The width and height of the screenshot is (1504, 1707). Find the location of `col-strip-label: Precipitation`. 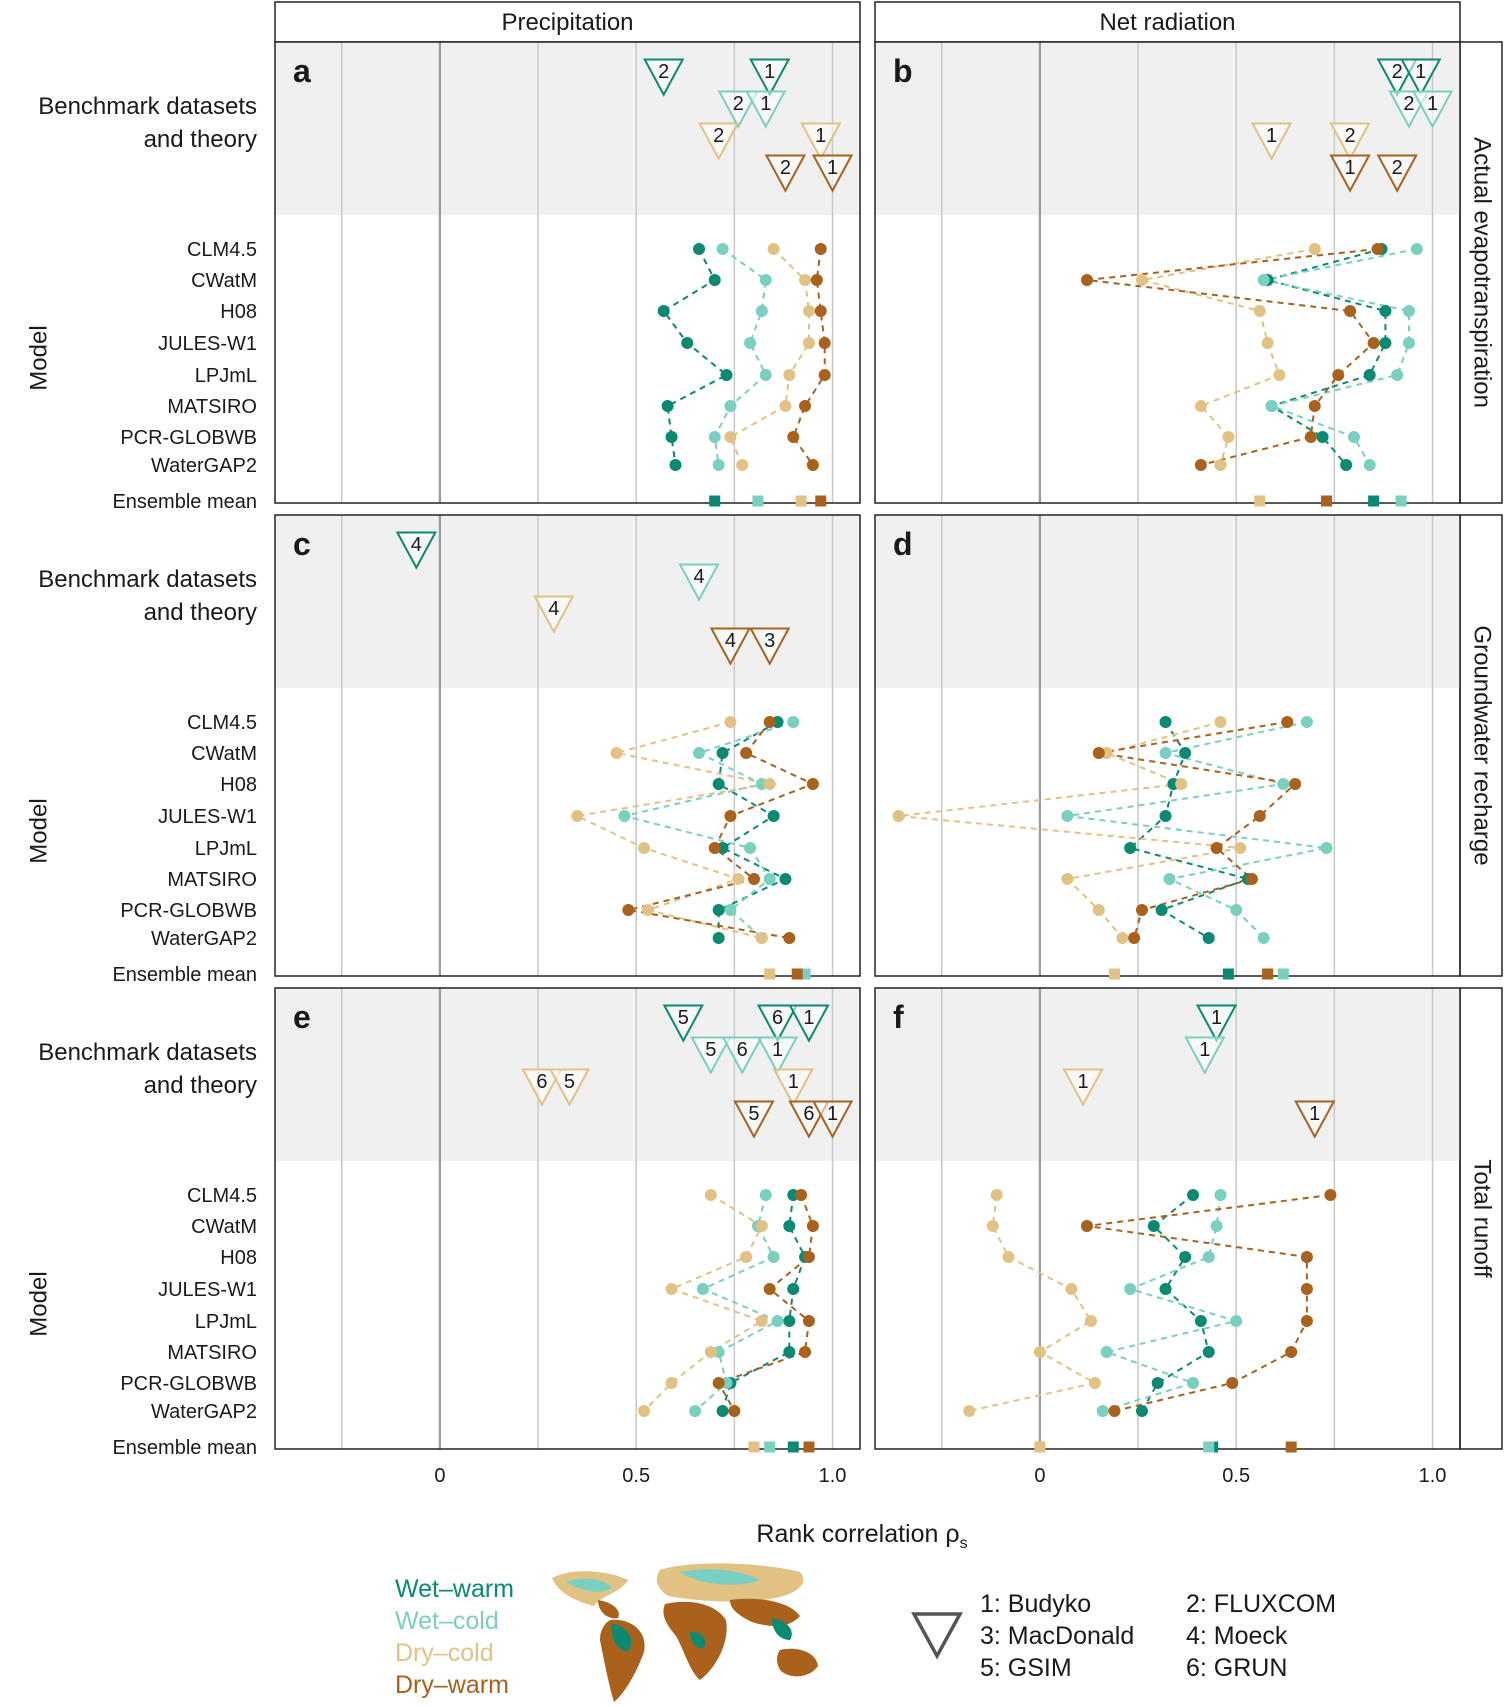

col-strip-label: Precipitation is located at coordinates (567, 22).